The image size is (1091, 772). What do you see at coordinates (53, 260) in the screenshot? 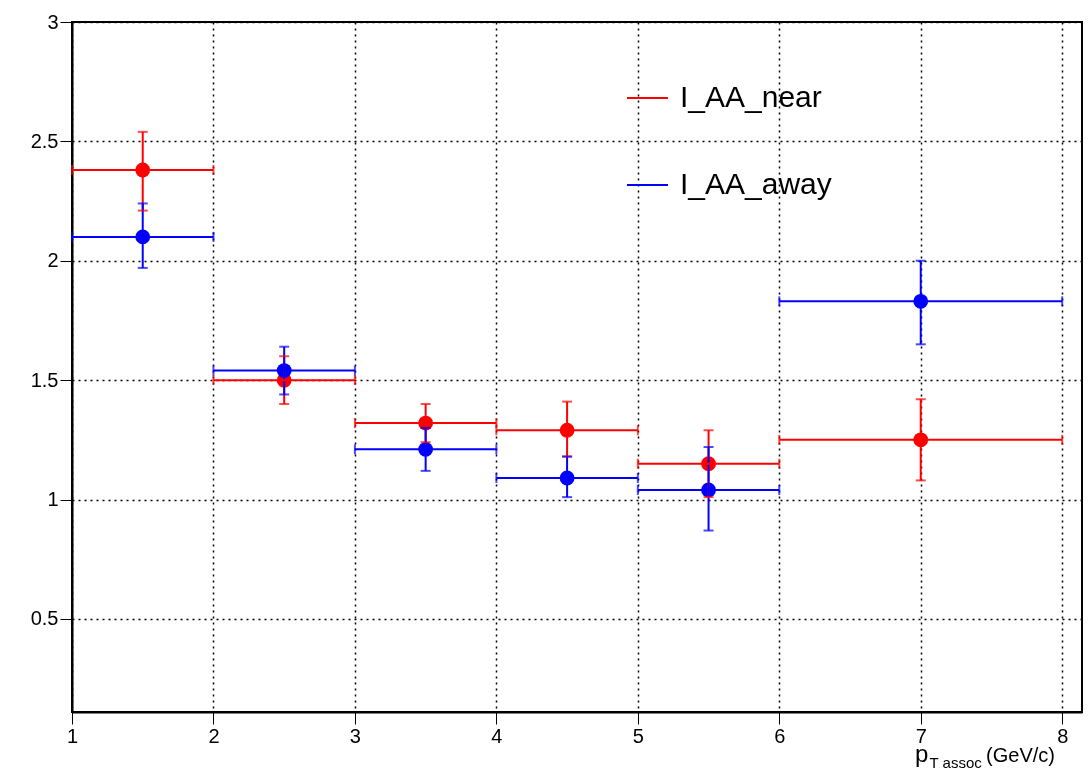
I see `y-tick-label: 2` at bounding box center [53, 260].